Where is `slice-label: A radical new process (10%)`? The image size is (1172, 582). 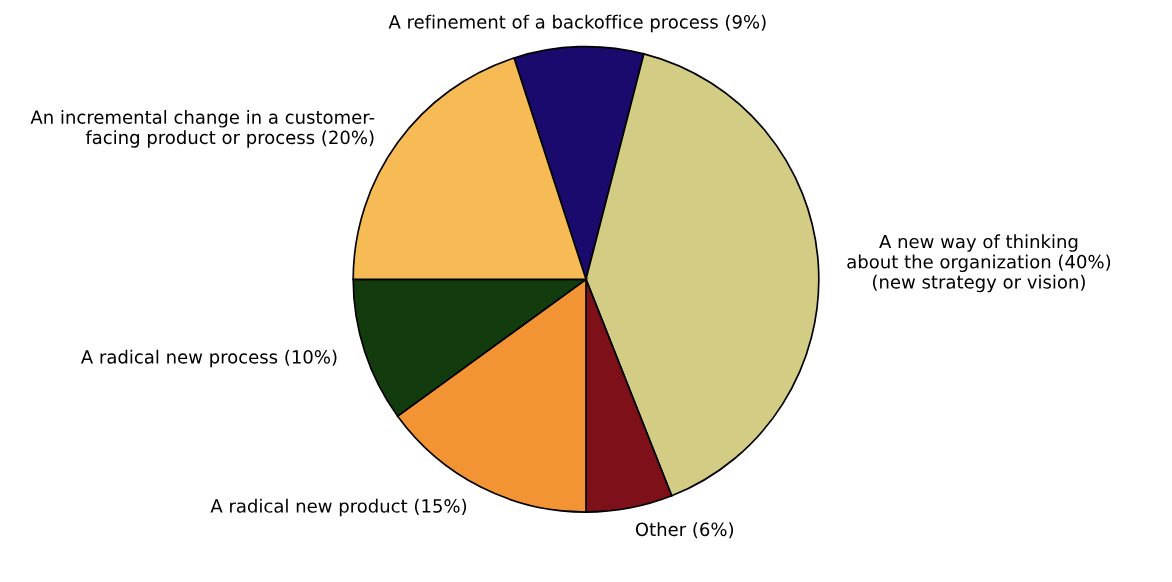 slice-label: A radical new process (10%) is located at coordinates (208, 358).